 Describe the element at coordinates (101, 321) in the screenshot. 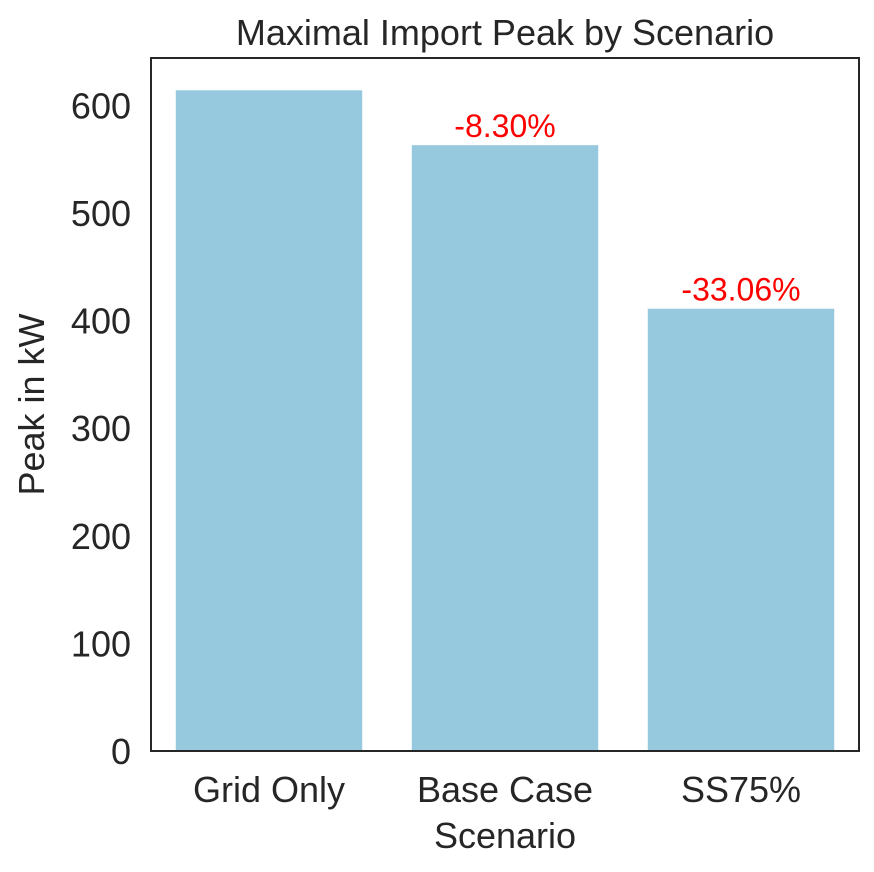

I see `y-tick-label-4: 400` at that location.